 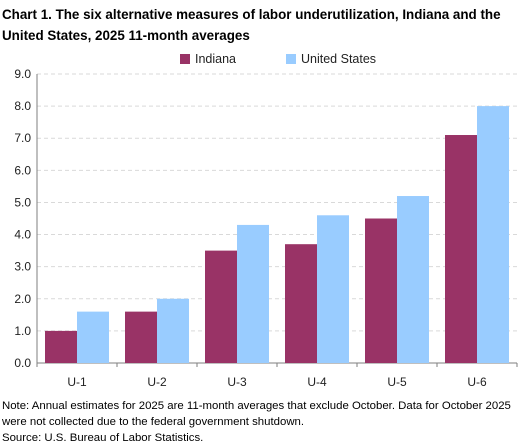 What do you see at coordinates (22, 74) in the screenshot?
I see `y-tick-label: 9.0` at bounding box center [22, 74].